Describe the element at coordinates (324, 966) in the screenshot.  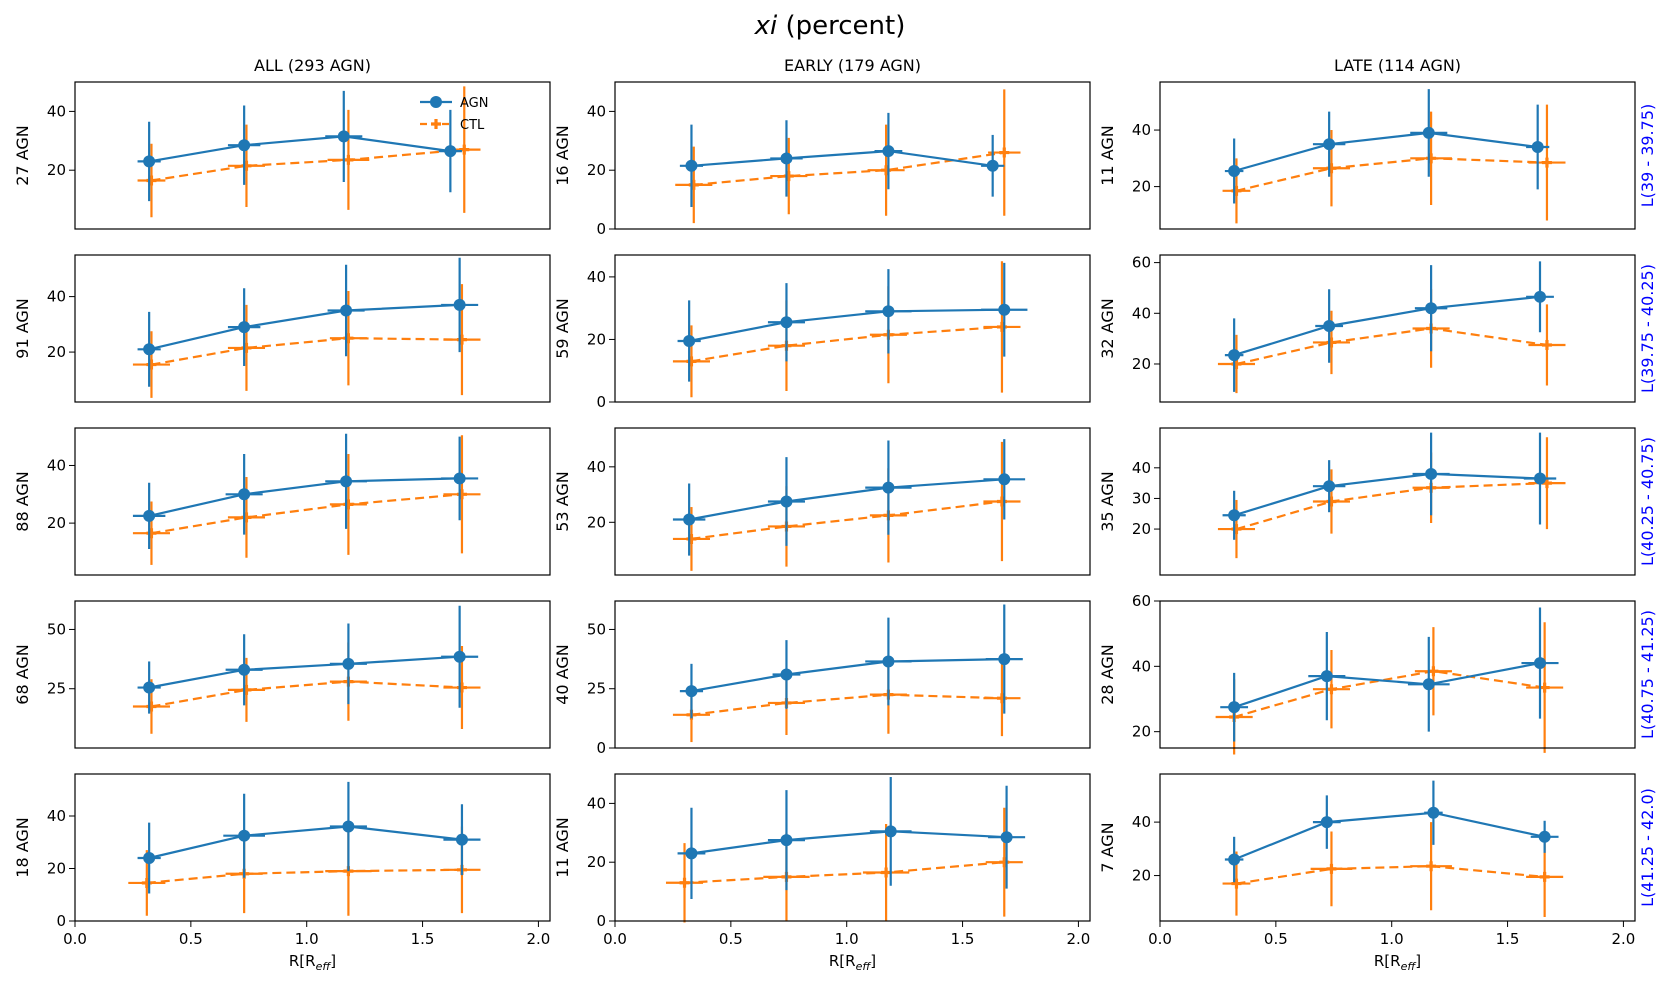
I see `x-axis-label-sub: eff` at that location.